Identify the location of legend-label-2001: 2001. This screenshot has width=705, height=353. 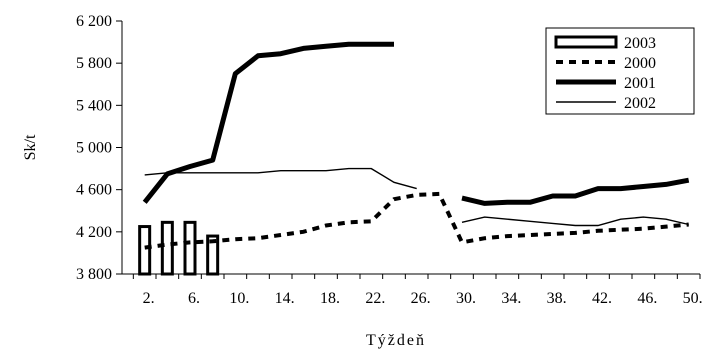
(640, 83).